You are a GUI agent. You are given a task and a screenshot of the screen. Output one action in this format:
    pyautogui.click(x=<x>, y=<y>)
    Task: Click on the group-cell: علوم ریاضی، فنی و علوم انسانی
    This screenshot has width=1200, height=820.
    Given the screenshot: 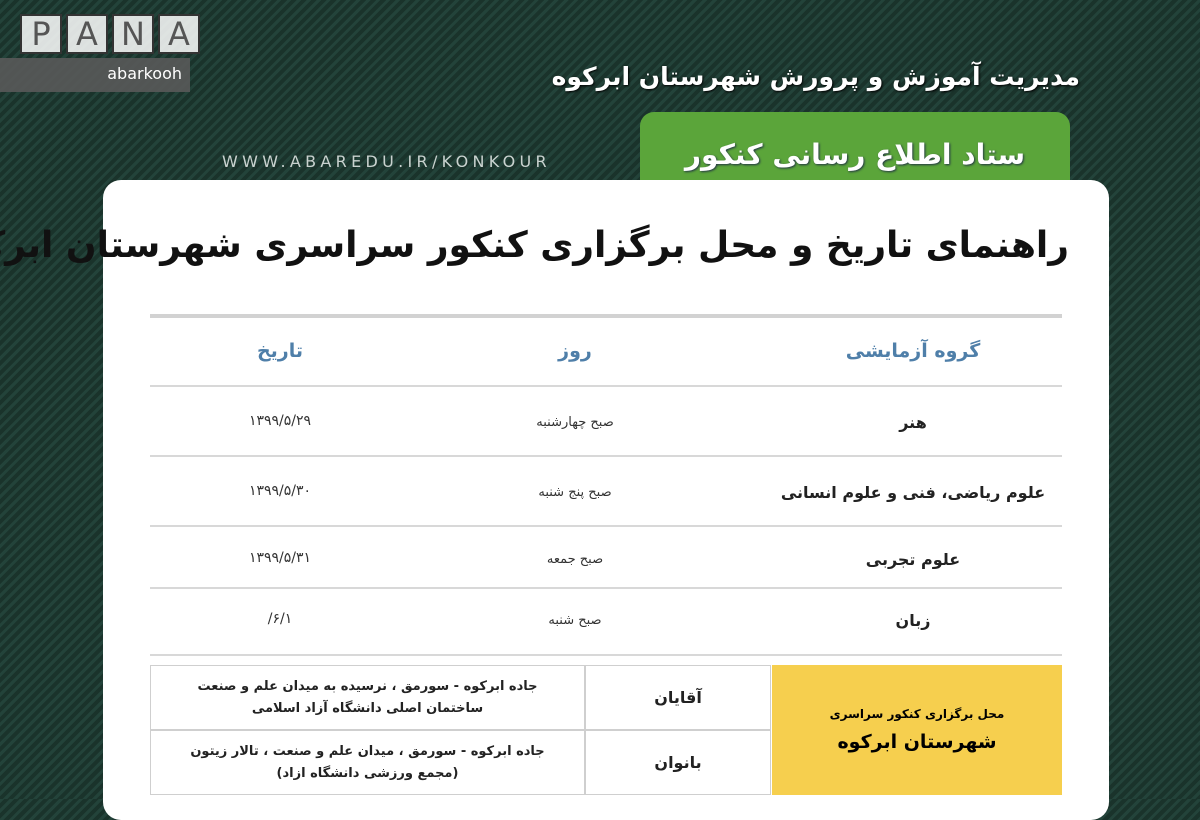 What is the action you would take?
    pyautogui.click(x=913, y=492)
    